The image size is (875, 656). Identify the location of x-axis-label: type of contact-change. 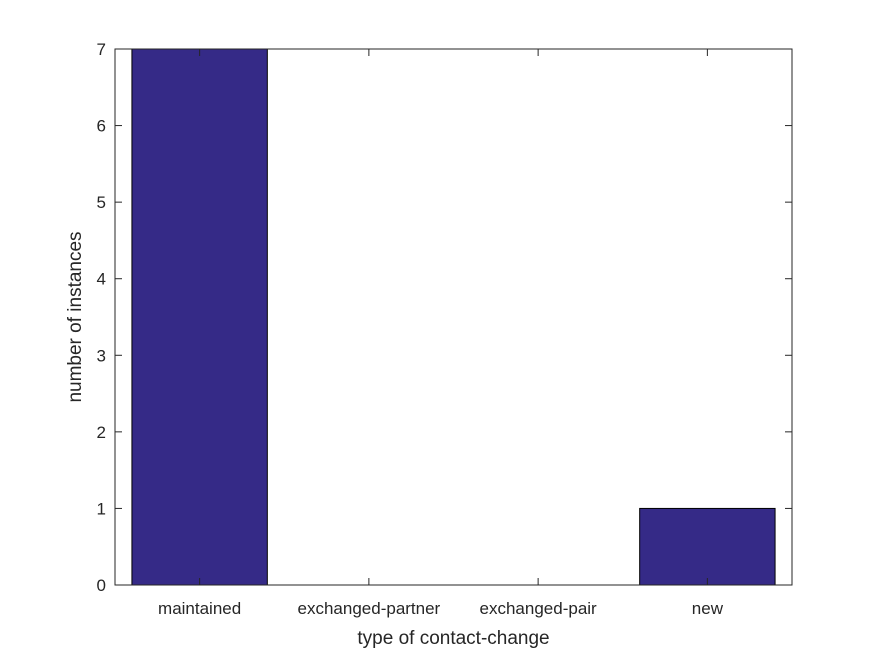
(453, 638).